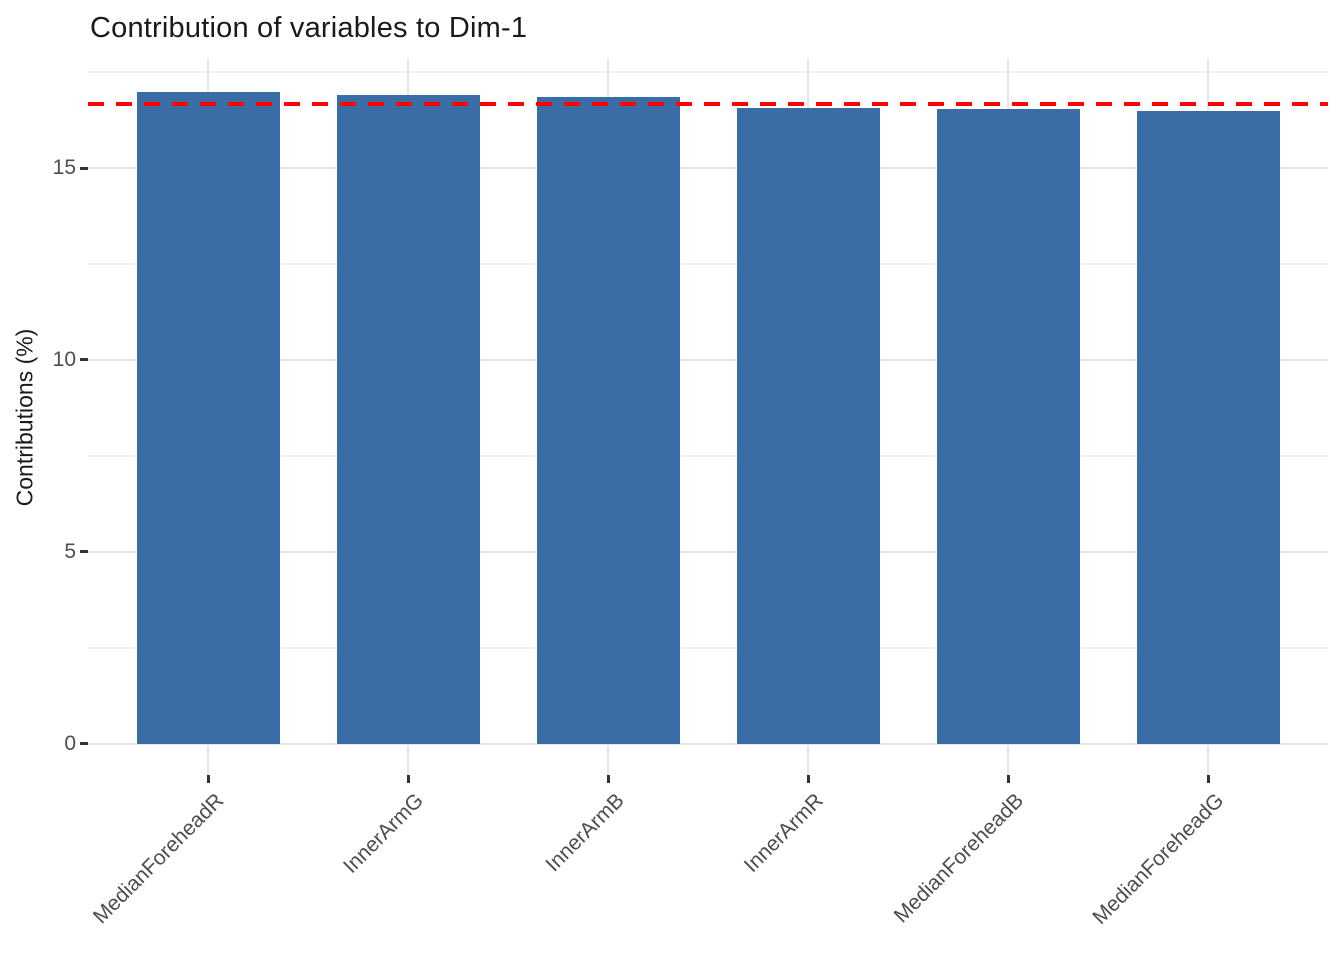  What do you see at coordinates (208, 418) in the screenshot?
I see `bar-MedianForeheadR` at bounding box center [208, 418].